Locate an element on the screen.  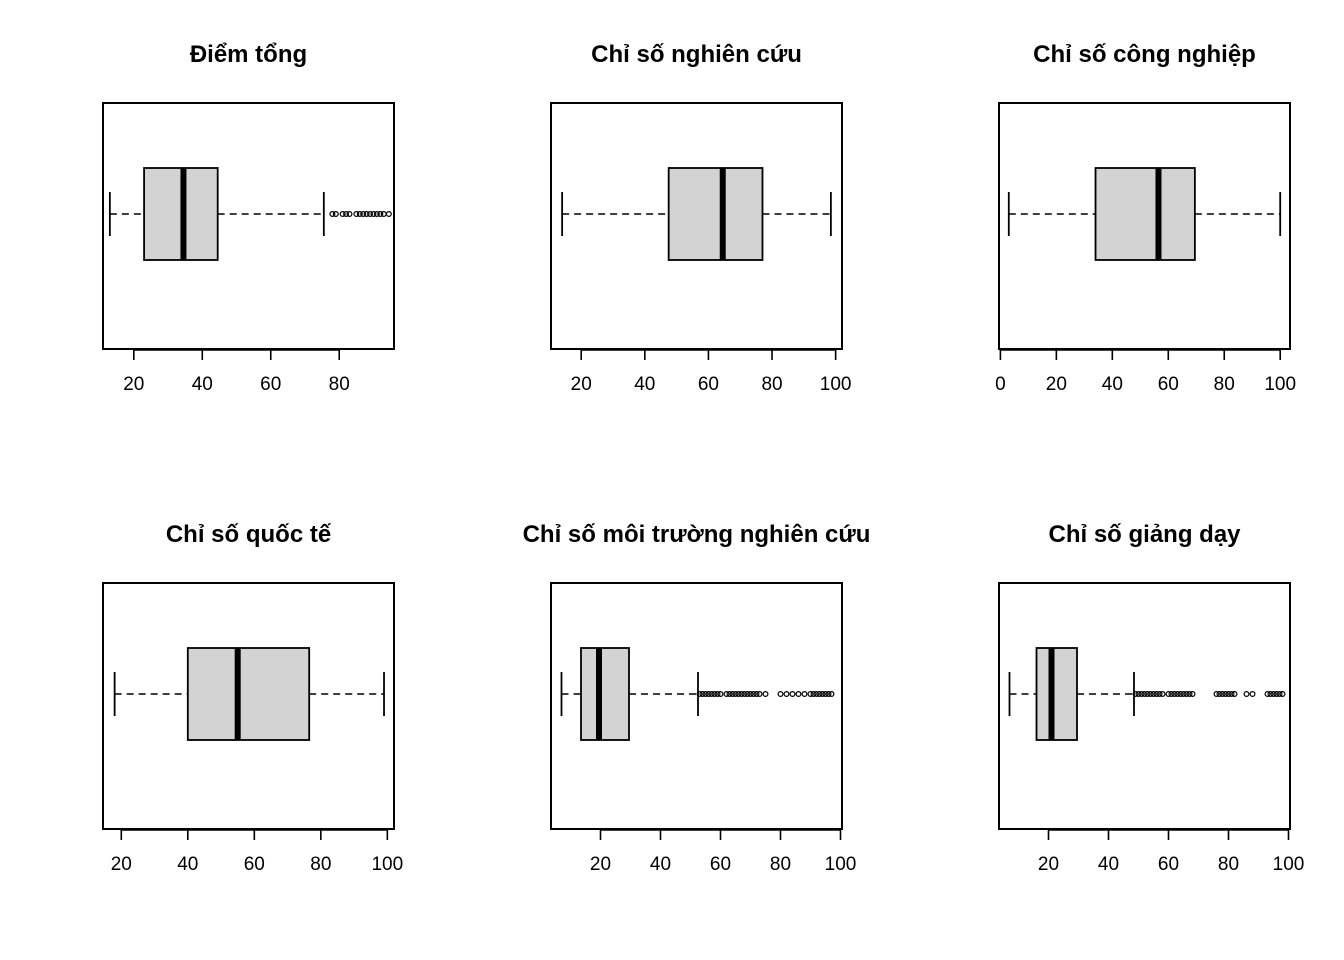
panel-2: Chỉ số nghiên cứu 20 40 60 80 100 is located at coordinates (701, 218).